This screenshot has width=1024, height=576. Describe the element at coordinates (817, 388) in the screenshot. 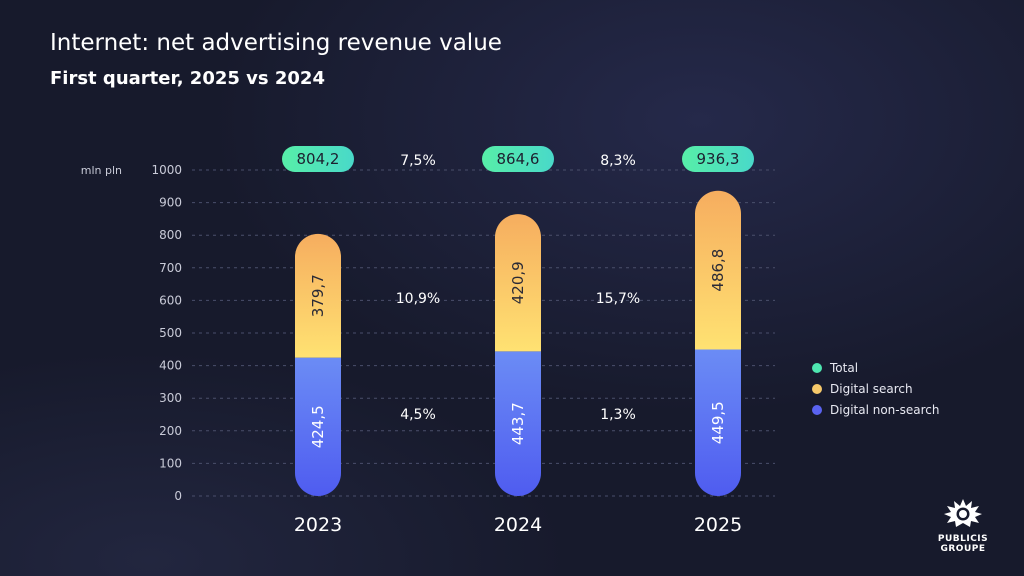

I see `legend-swatch-digital-search` at that location.